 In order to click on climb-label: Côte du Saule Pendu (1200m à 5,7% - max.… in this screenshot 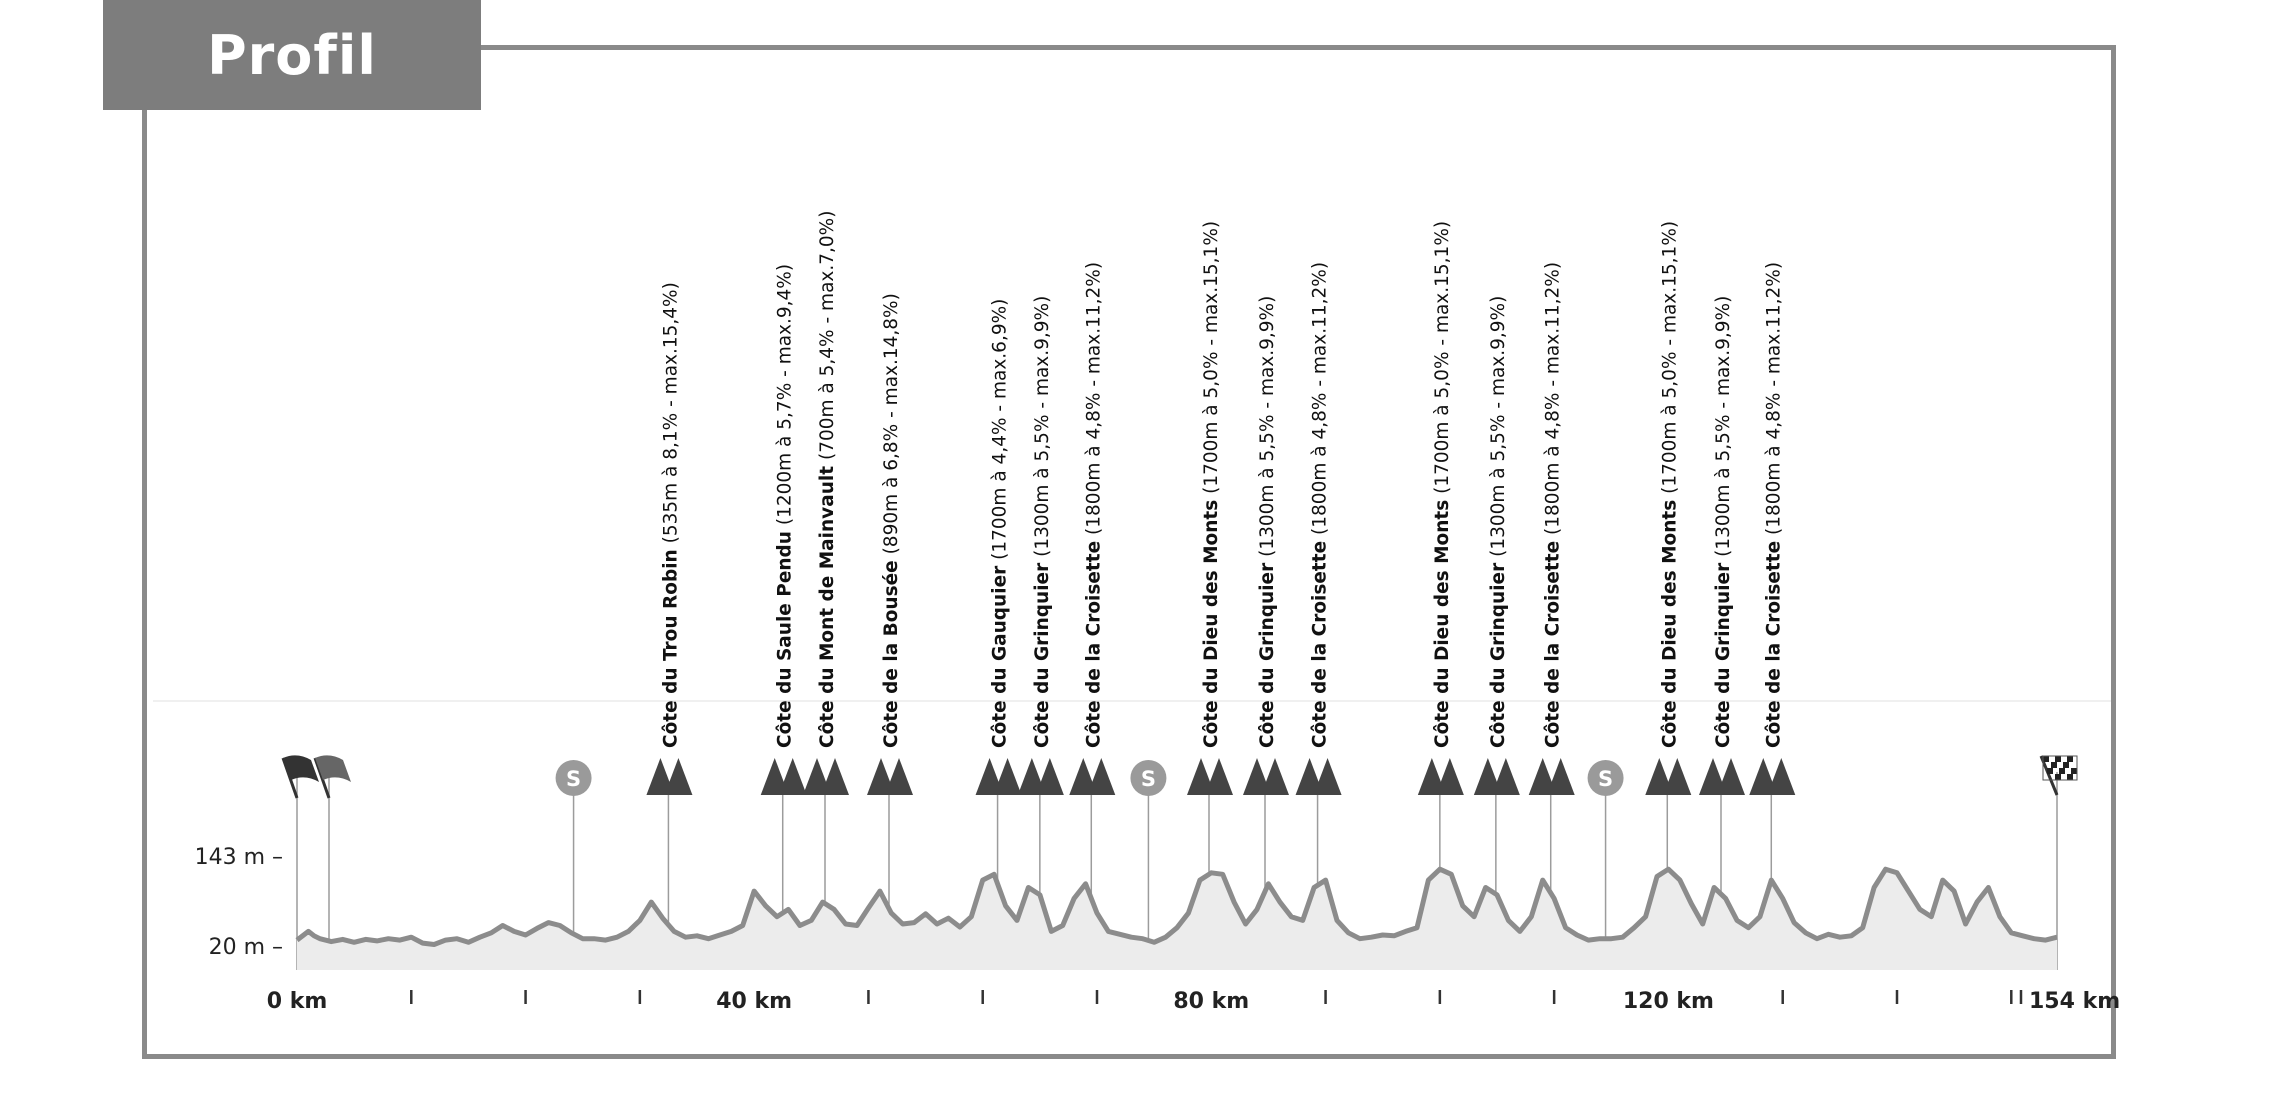, I will do `click(785, 506)`.